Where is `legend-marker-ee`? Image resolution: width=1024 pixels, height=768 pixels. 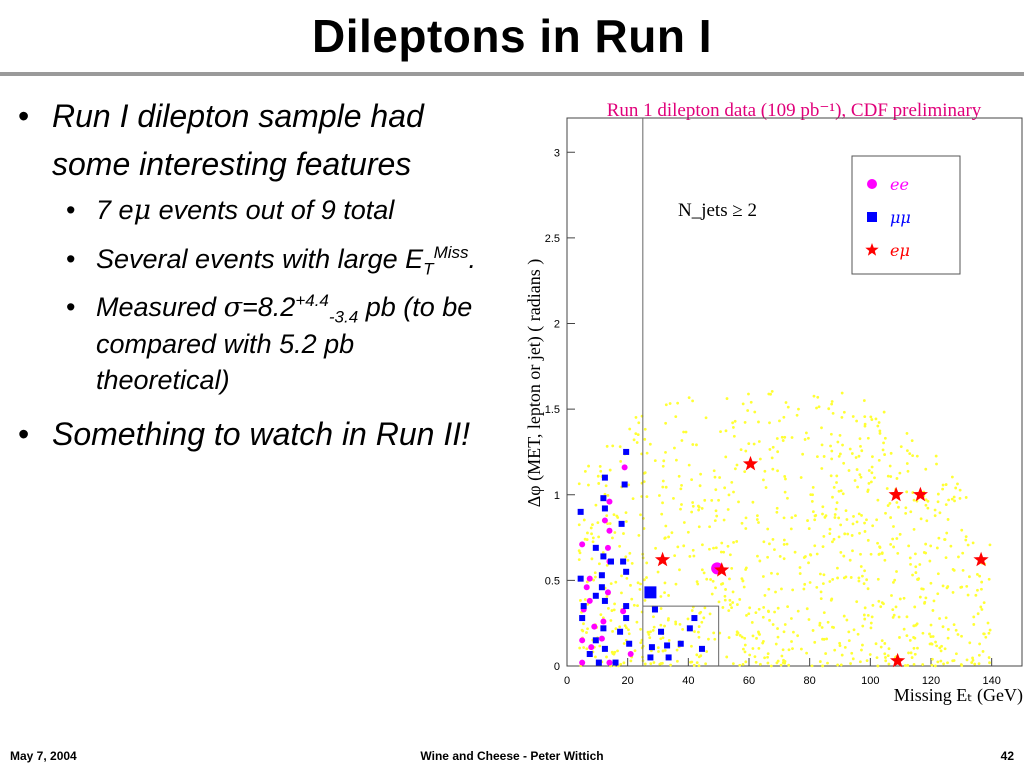 legend-marker-ee is located at coordinates (872, 184).